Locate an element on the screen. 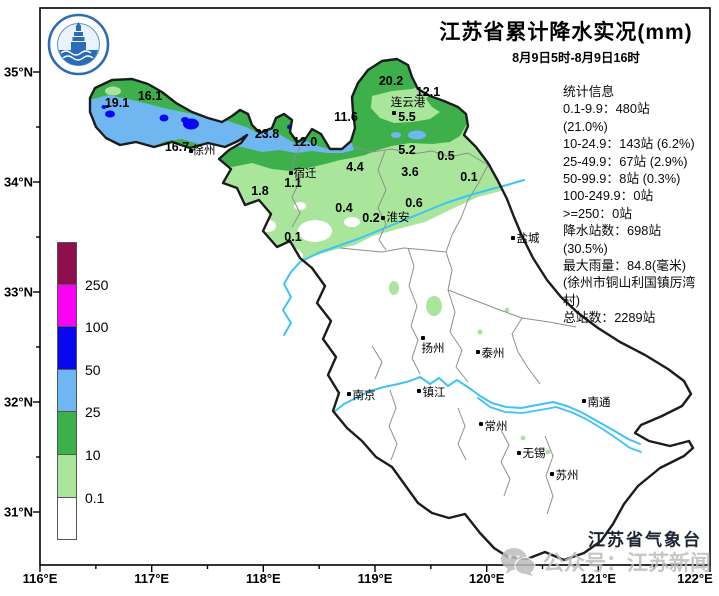 This screenshot has height=596, width=719. station-value-label: 23.8 is located at coordinates (267, 134).